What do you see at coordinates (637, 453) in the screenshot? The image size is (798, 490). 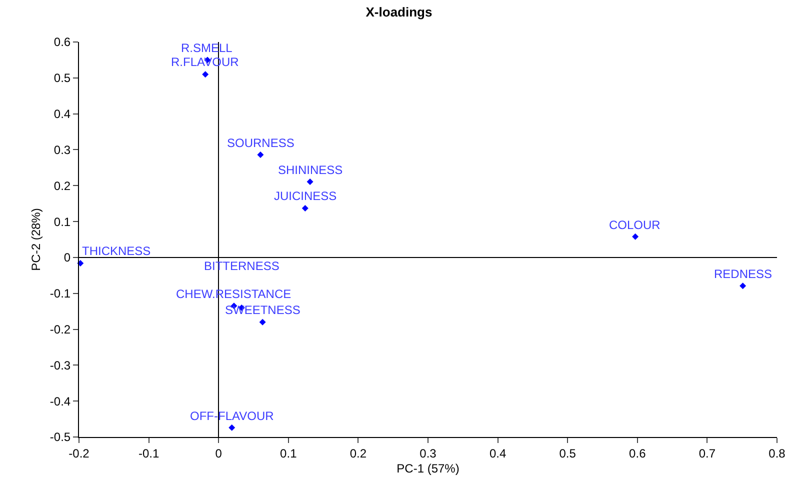 I see `x-tick-label: 0.6` at bounding box center [637, 453].